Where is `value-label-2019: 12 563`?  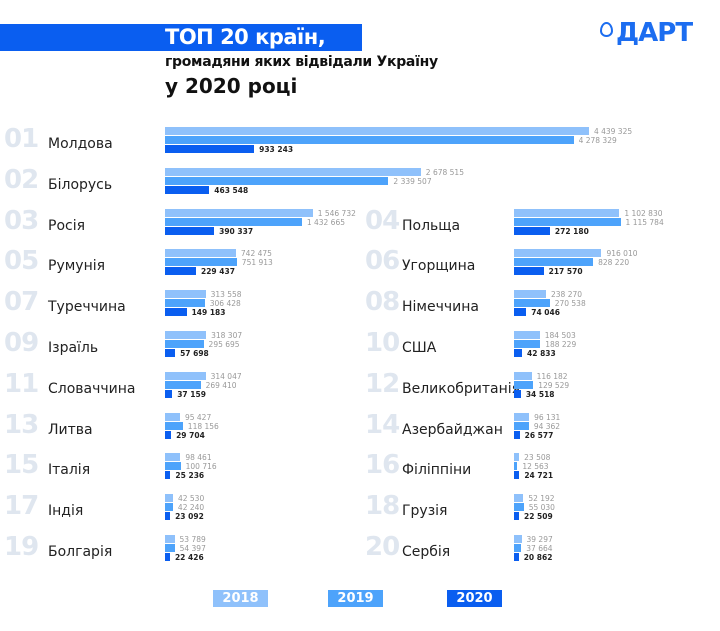
value-label-2019: 12 563 is located at coordinates (535, 467).